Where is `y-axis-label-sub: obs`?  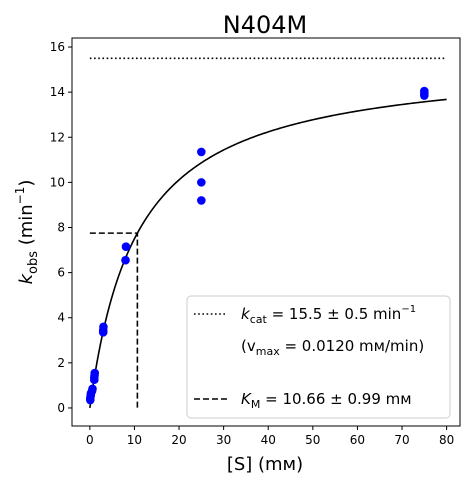
y-axis-label-sub: obs is located at coordinates (33, 262).